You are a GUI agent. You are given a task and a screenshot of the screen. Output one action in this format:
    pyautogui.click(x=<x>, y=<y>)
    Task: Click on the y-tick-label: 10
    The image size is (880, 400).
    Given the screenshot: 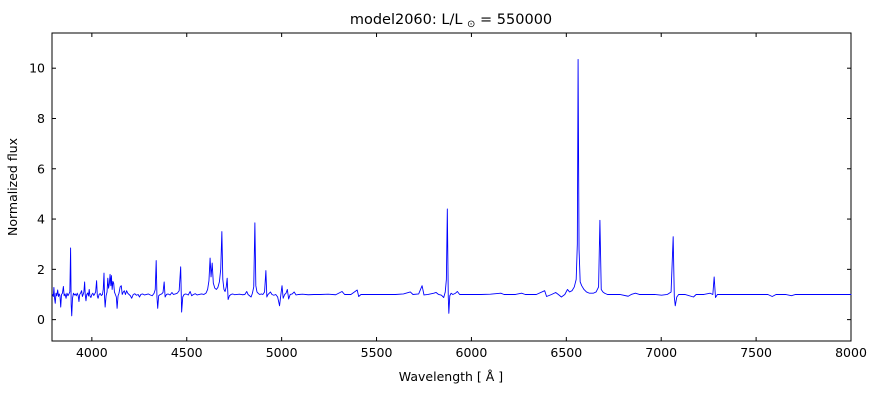 What is the action you would take?
    pyautogui.click(x=37, y=68)
    